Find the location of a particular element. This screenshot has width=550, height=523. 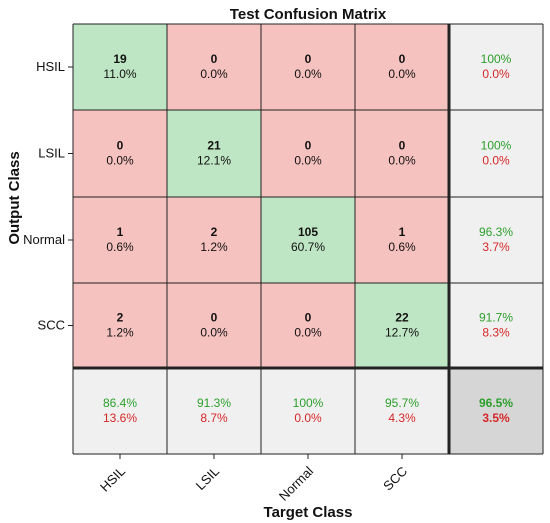

col-error: 13.6% is located at coordinates (120, 418).